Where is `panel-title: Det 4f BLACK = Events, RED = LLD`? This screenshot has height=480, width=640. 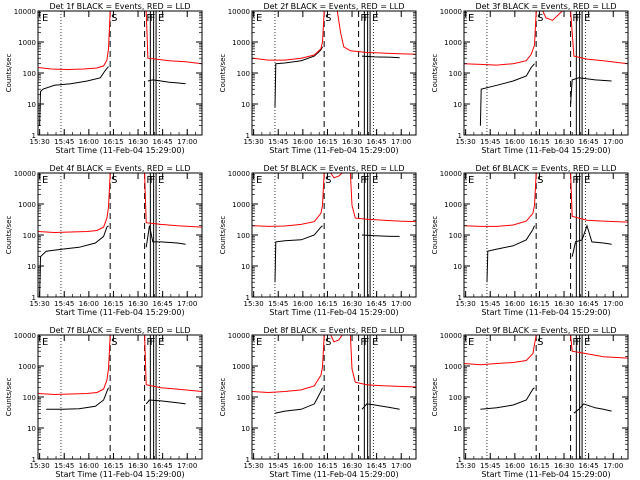 panel-title: Det 4f BLACK = Events, RED = LLD is located at coordinates (119, 168).